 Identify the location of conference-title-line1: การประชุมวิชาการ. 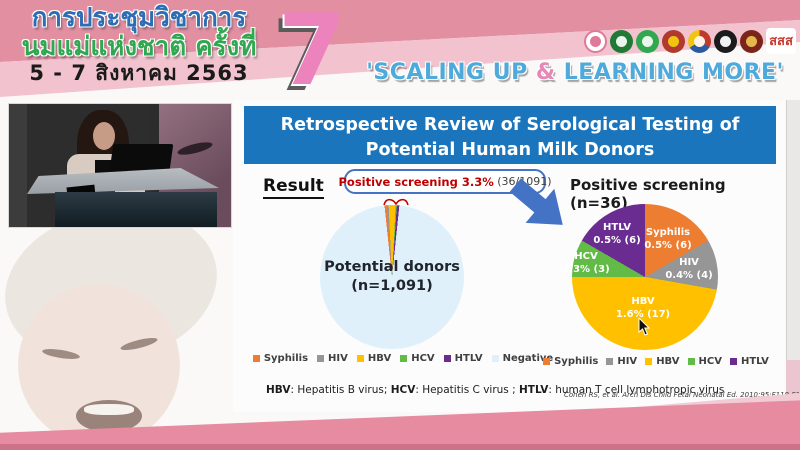
(139, 18).